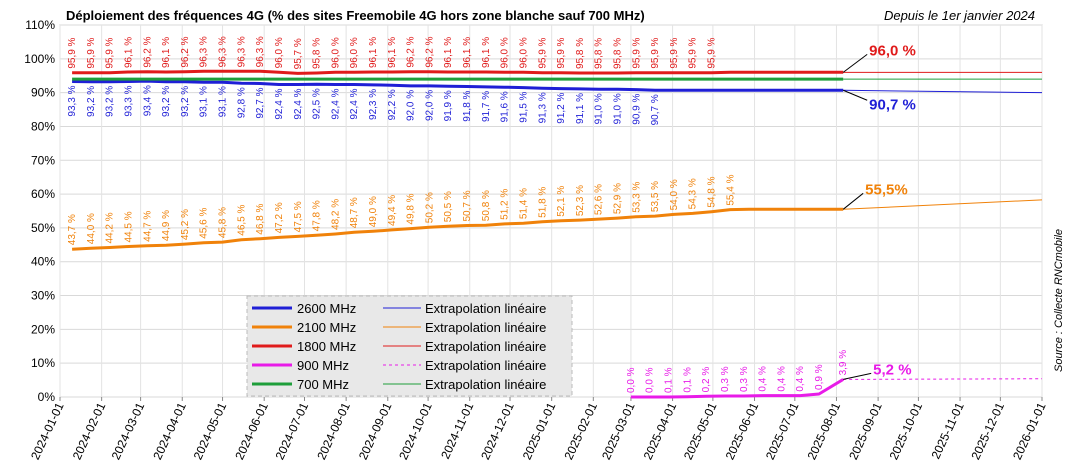  I want to click on data-label: 91,1 %, so click(580, 108).